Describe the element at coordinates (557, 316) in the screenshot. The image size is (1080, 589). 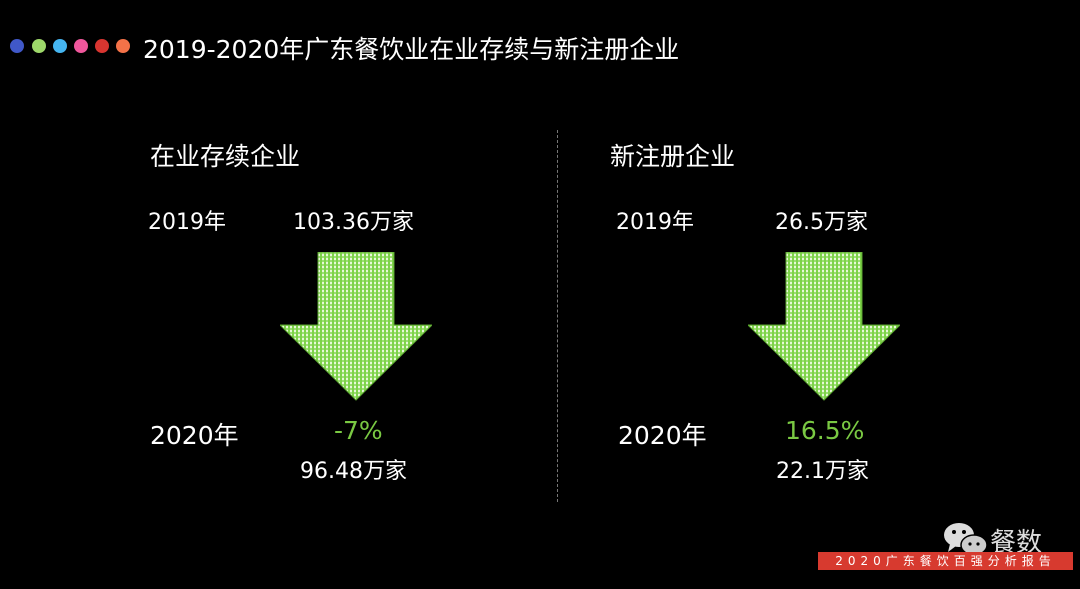
I see `divider` at that location.